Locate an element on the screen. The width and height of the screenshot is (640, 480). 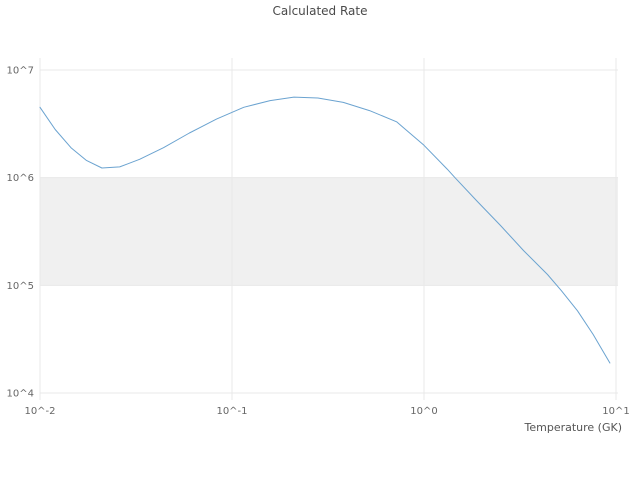
x-tick-label: 10^1 is located at coordinates (615, 411).